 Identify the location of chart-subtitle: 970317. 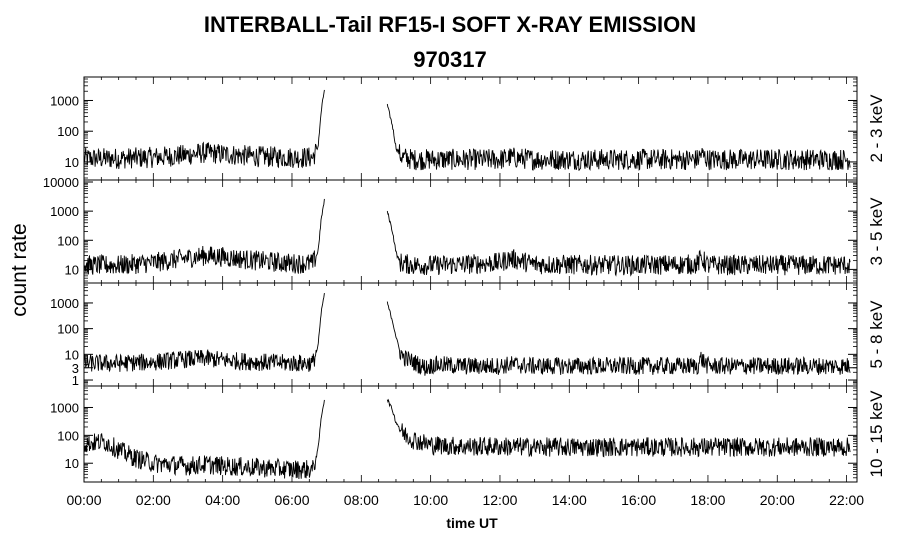
(450, 59).